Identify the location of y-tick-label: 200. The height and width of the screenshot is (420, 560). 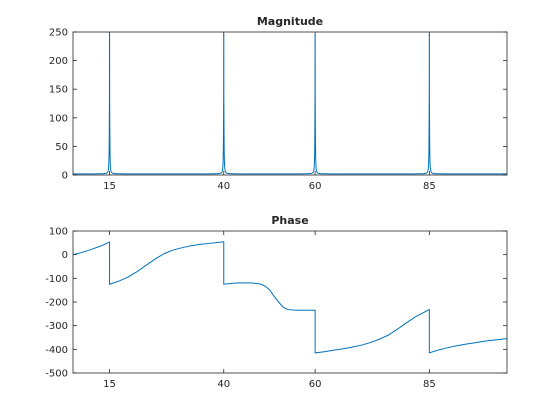
(58, 61).